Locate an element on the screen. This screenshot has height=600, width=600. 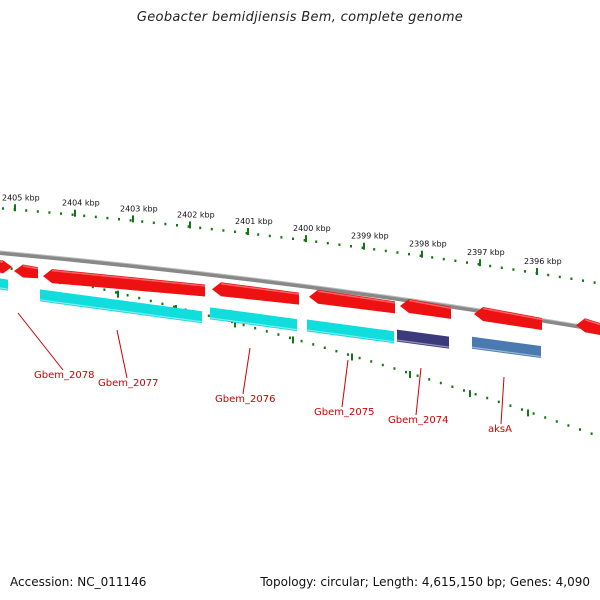
accession-label: Accession: NC_011146 is located at coordinates (78, 582).